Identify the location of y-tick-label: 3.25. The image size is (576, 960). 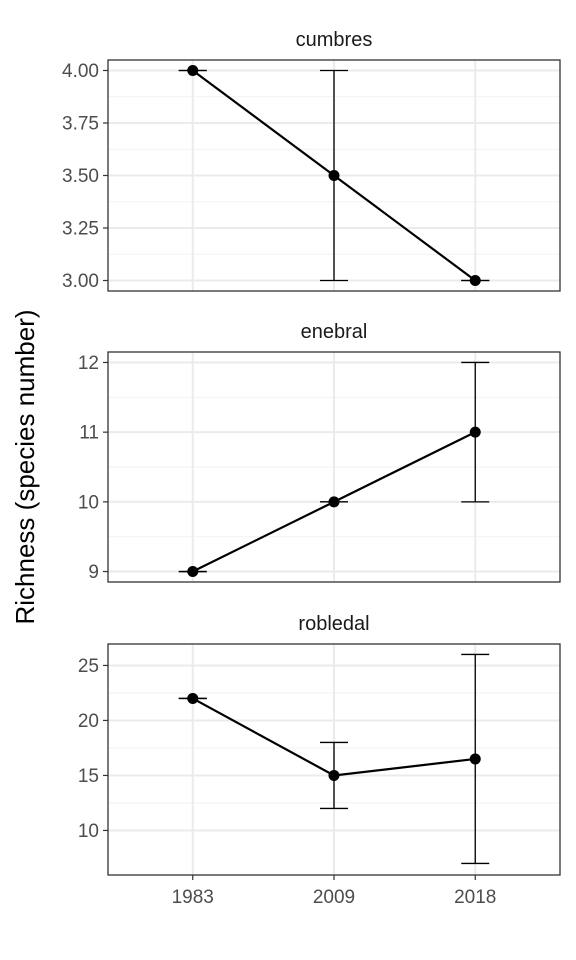
(80, 229).